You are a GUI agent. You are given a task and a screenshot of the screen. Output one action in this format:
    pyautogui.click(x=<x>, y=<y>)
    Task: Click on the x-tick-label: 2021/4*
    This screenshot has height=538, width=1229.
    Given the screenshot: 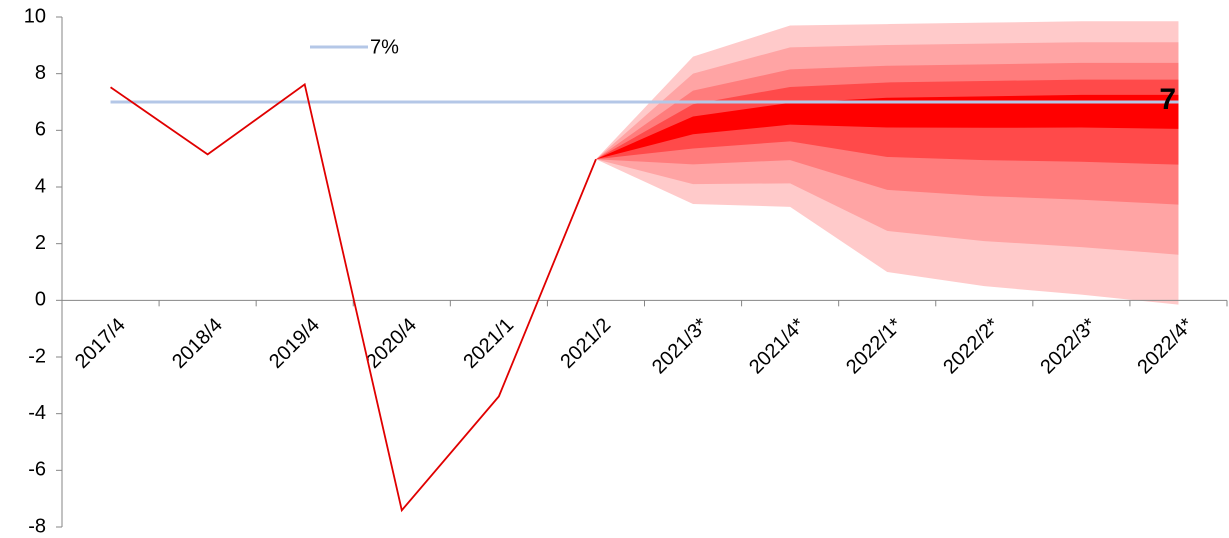 What is the action you would take?
    pyautogui.click(x=777, y=346)
    